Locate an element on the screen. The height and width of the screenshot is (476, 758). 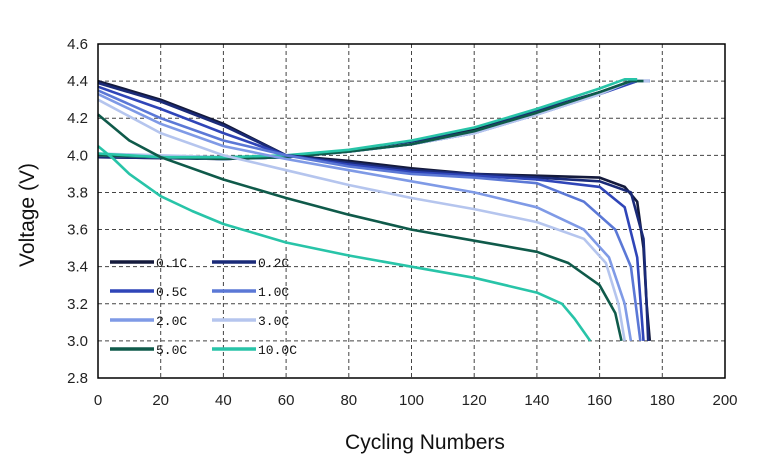
y-tick-label: 2.8 is located at coordinates (77, 378).